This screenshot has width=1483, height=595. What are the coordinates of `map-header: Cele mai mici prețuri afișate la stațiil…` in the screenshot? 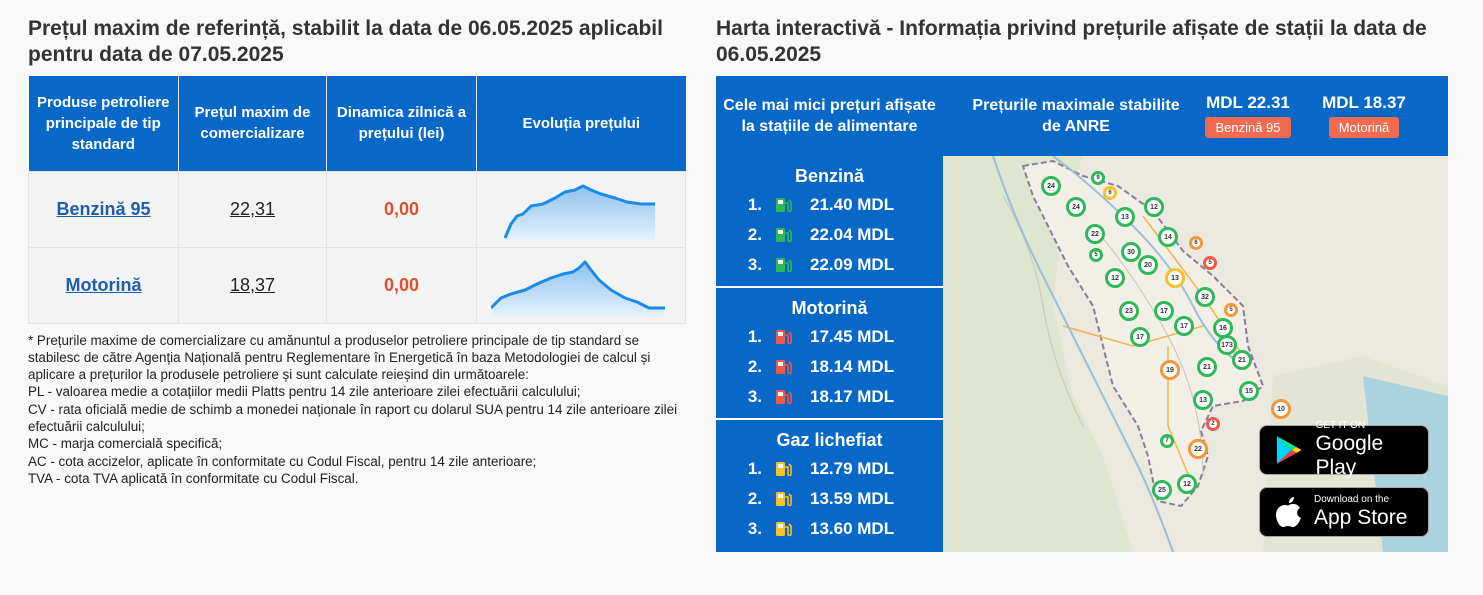 It's located at (1082, 116).